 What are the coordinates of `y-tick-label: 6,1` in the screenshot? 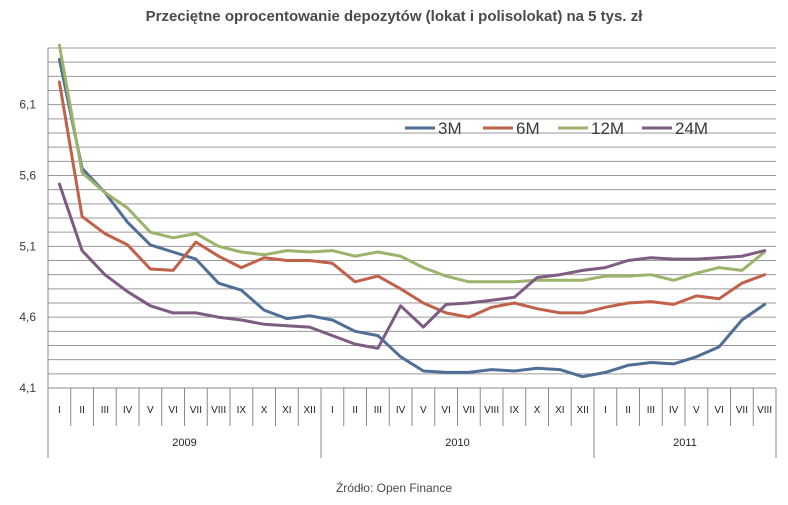 It's located at (27, 105).